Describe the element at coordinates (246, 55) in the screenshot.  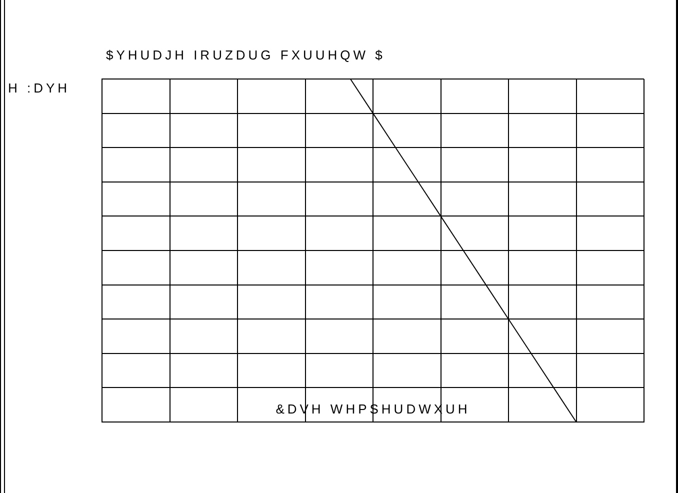
I see `chart-title: $YHUDJH IRUZDUG FXUUHQW $` at that location.